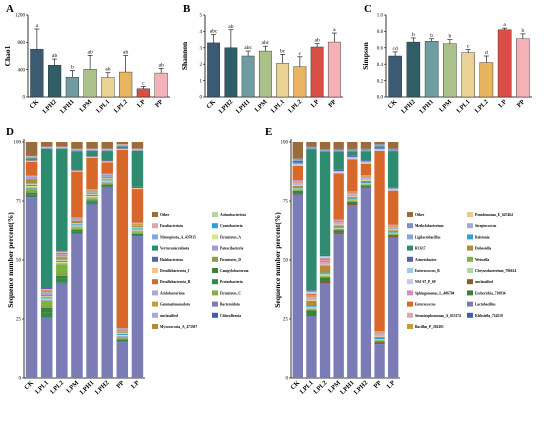  Describe the element at coordinates (10, 9) in the screenshot. I see `panel-letter: A` at that location.